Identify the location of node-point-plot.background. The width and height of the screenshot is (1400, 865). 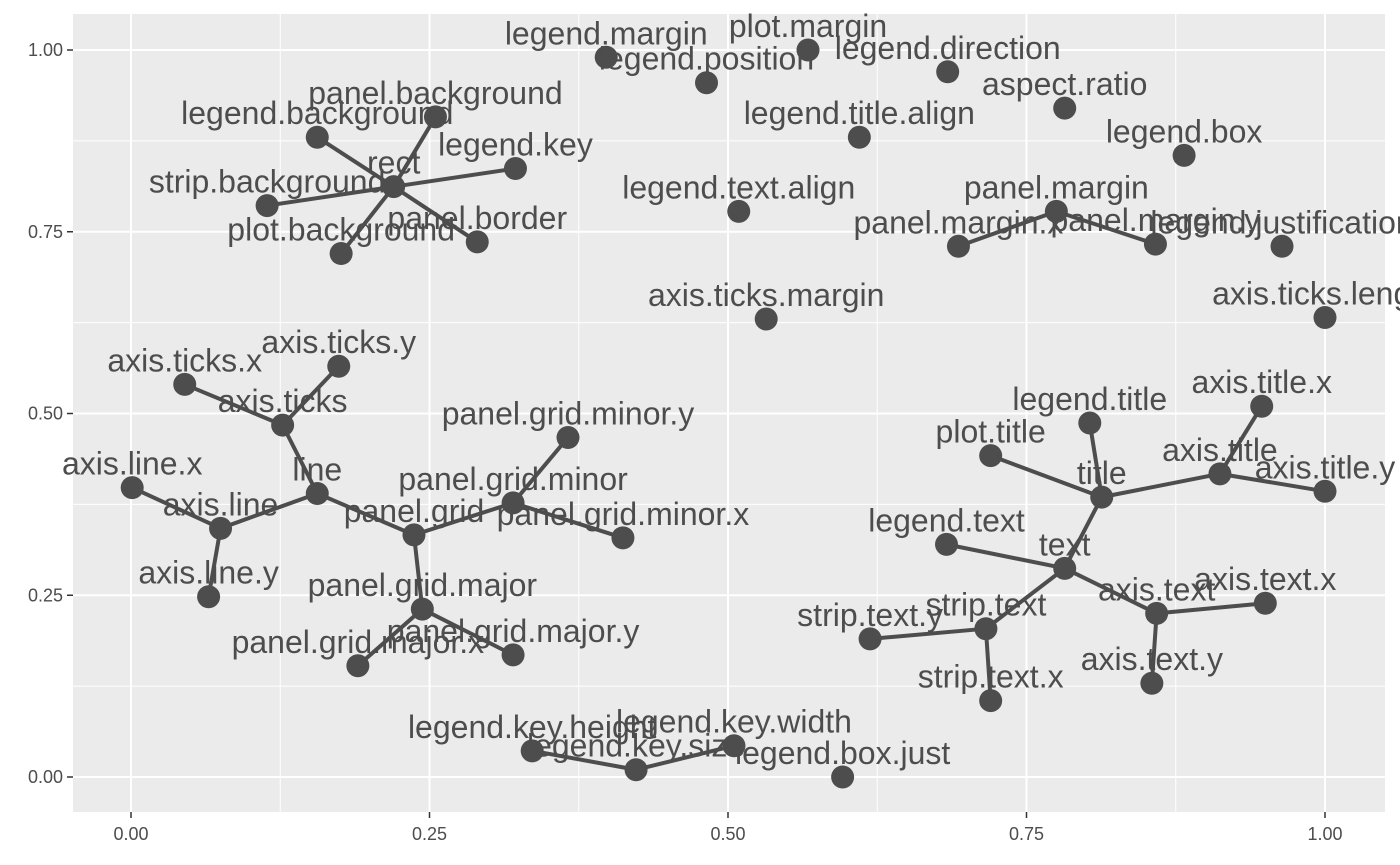
(341, 254).